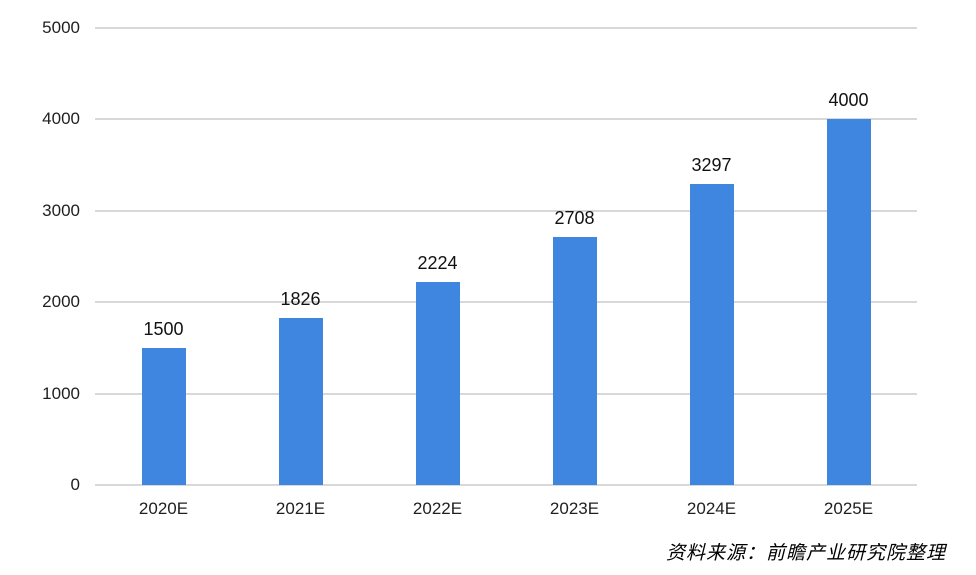 The image size is (976, 575). Describe the element at coordinates (437, 508) in the screenshot. I see `x-axis-category-label: 2022E` at that location.